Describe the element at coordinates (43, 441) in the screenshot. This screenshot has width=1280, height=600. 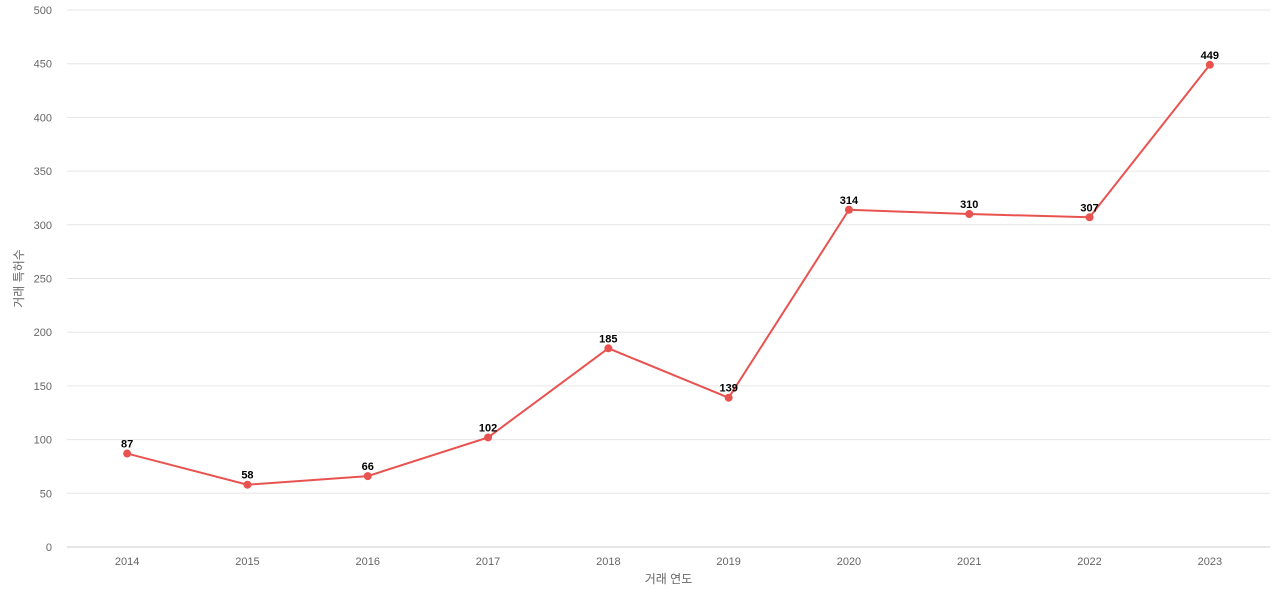
I see `y-tick-label: 100` at that location.